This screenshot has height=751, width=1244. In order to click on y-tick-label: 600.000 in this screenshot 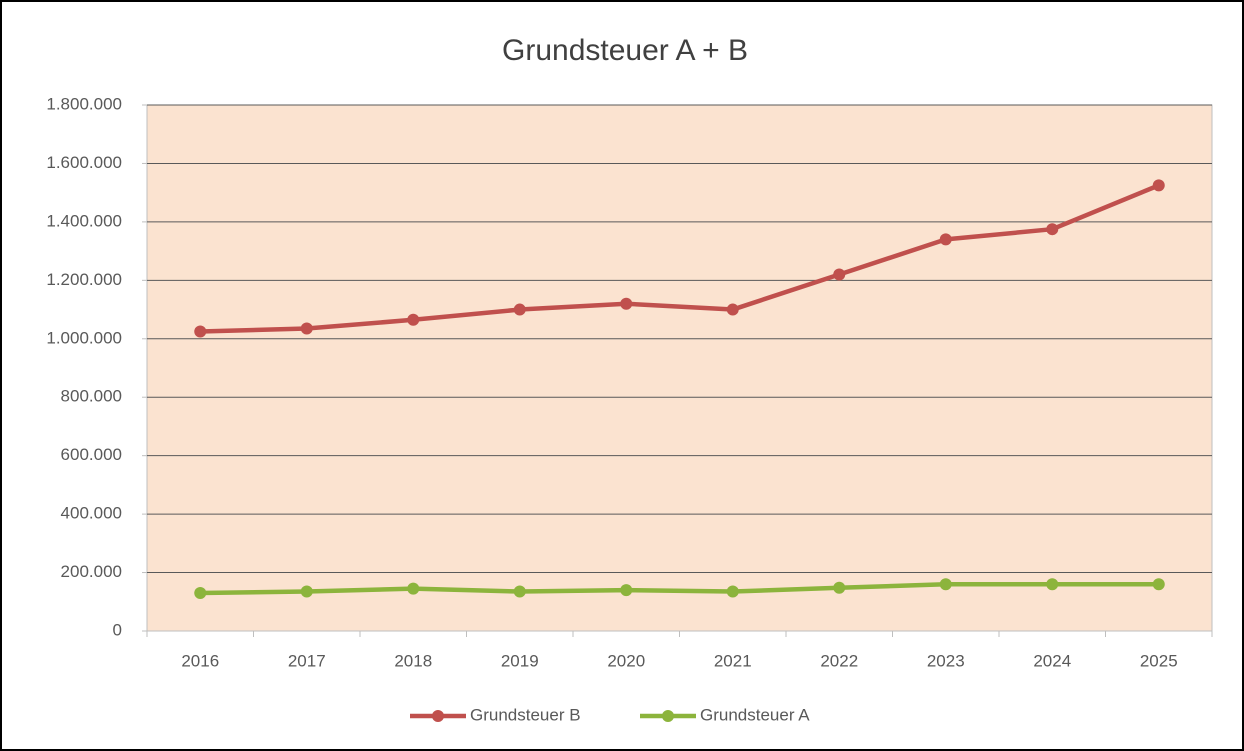, I will do `click(91, 454)`.